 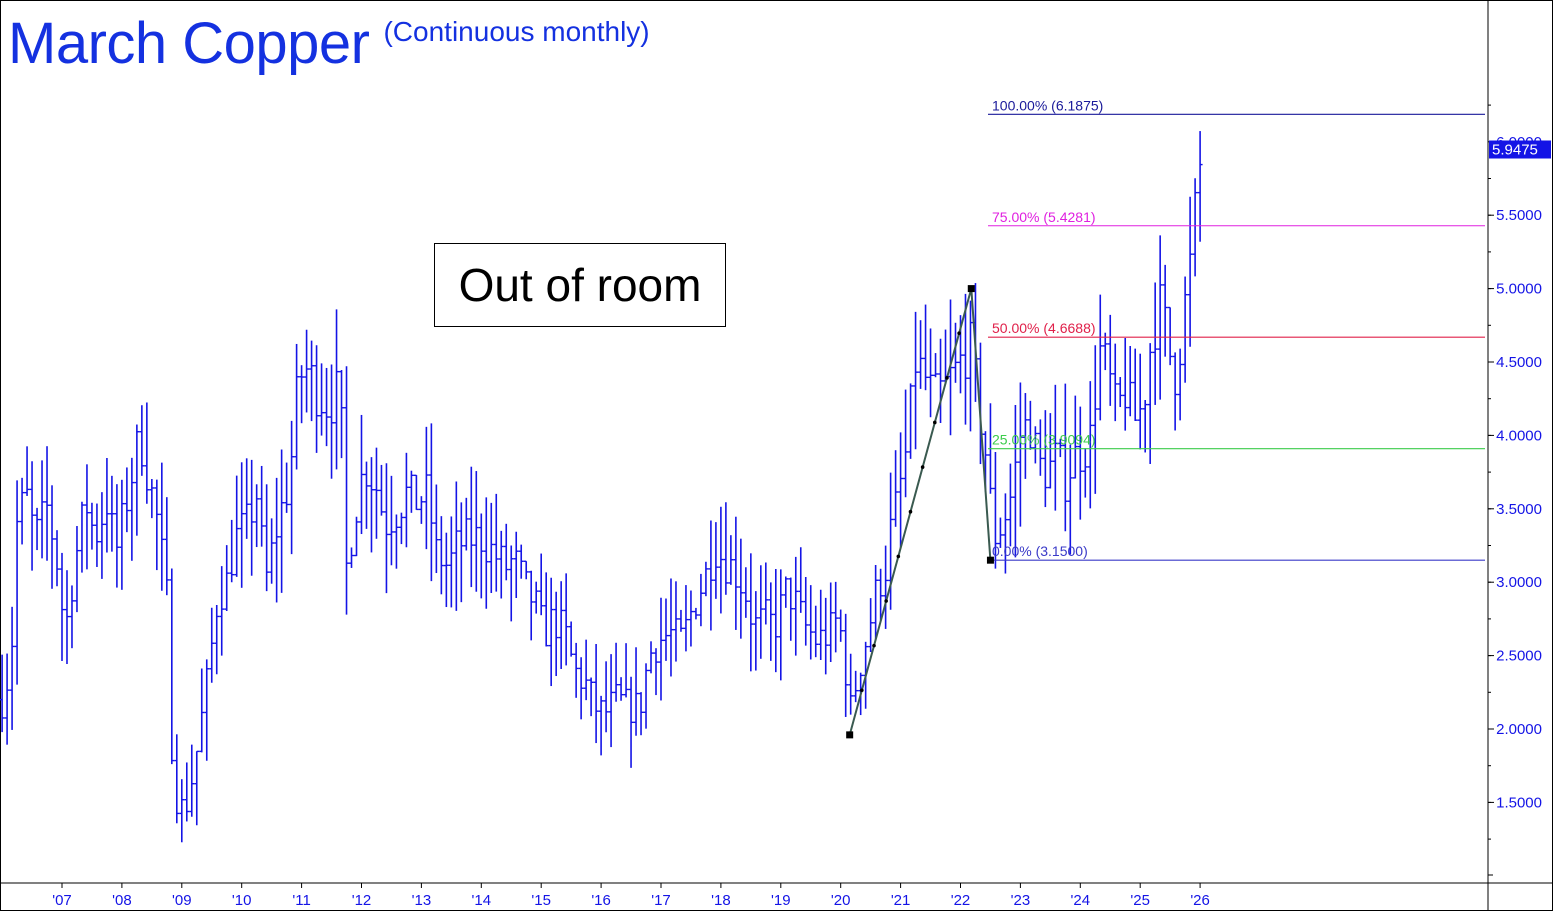 What do you see at coordinates (781, 900) in the screenshot?
I see `x-tick-label: '19` at bounding box center [781, 900].